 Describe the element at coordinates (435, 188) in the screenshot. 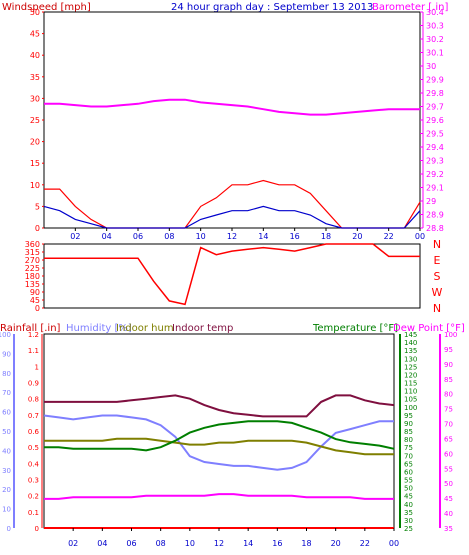

I see `barometer-y-tick-label: 29.1` at that location.